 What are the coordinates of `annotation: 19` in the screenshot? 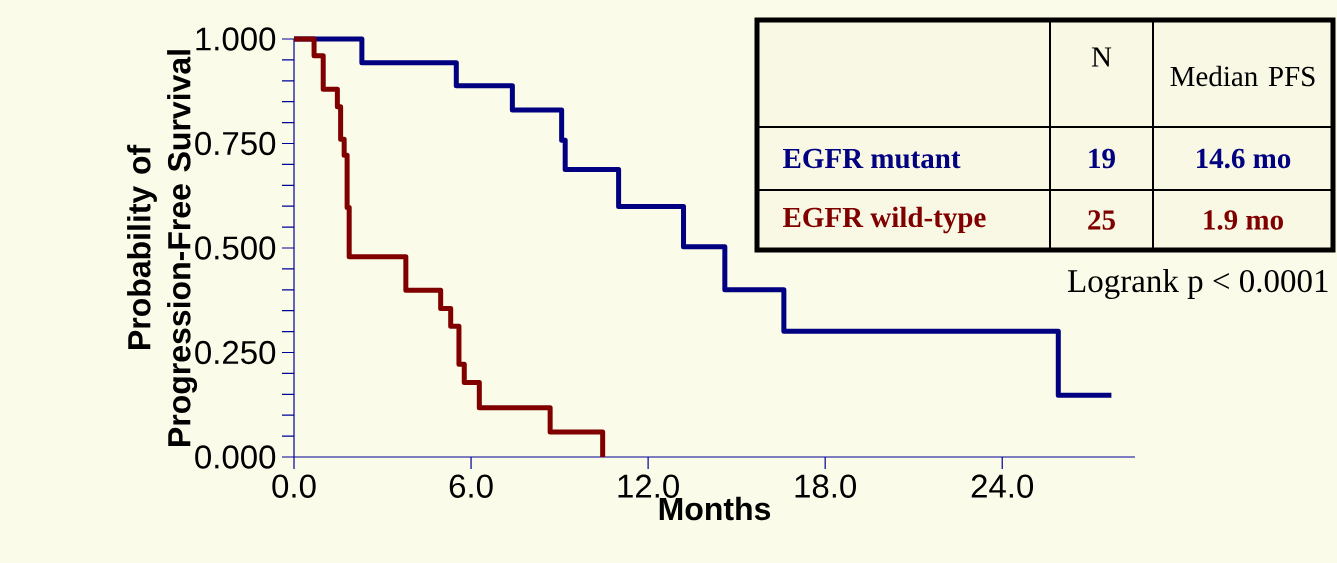 It's located at (1102, 158).